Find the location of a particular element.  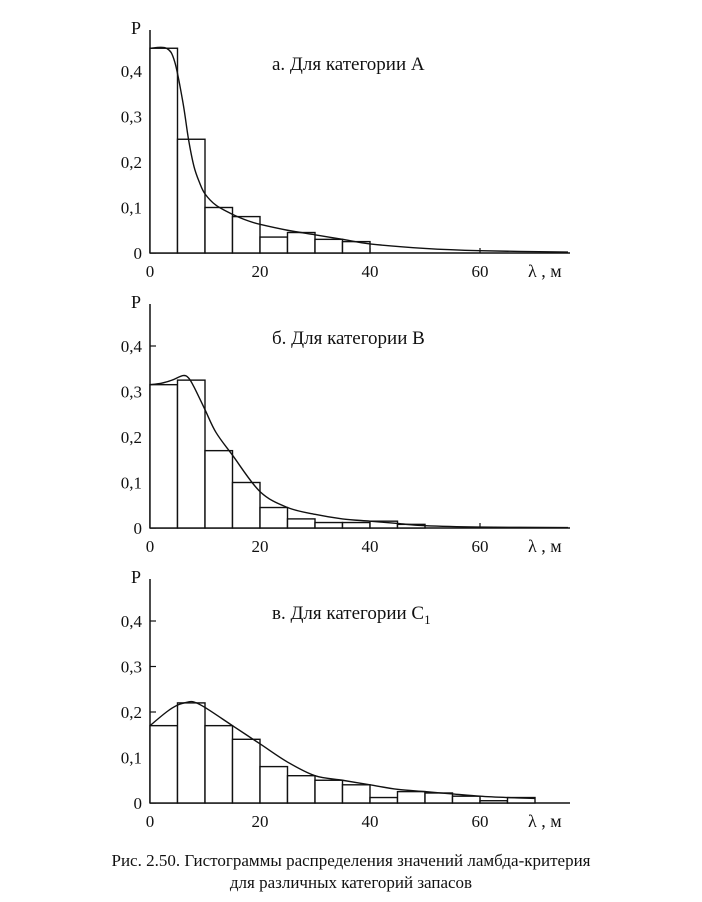

chart-title: а. Для категории А is located at coordinates (348, 64).